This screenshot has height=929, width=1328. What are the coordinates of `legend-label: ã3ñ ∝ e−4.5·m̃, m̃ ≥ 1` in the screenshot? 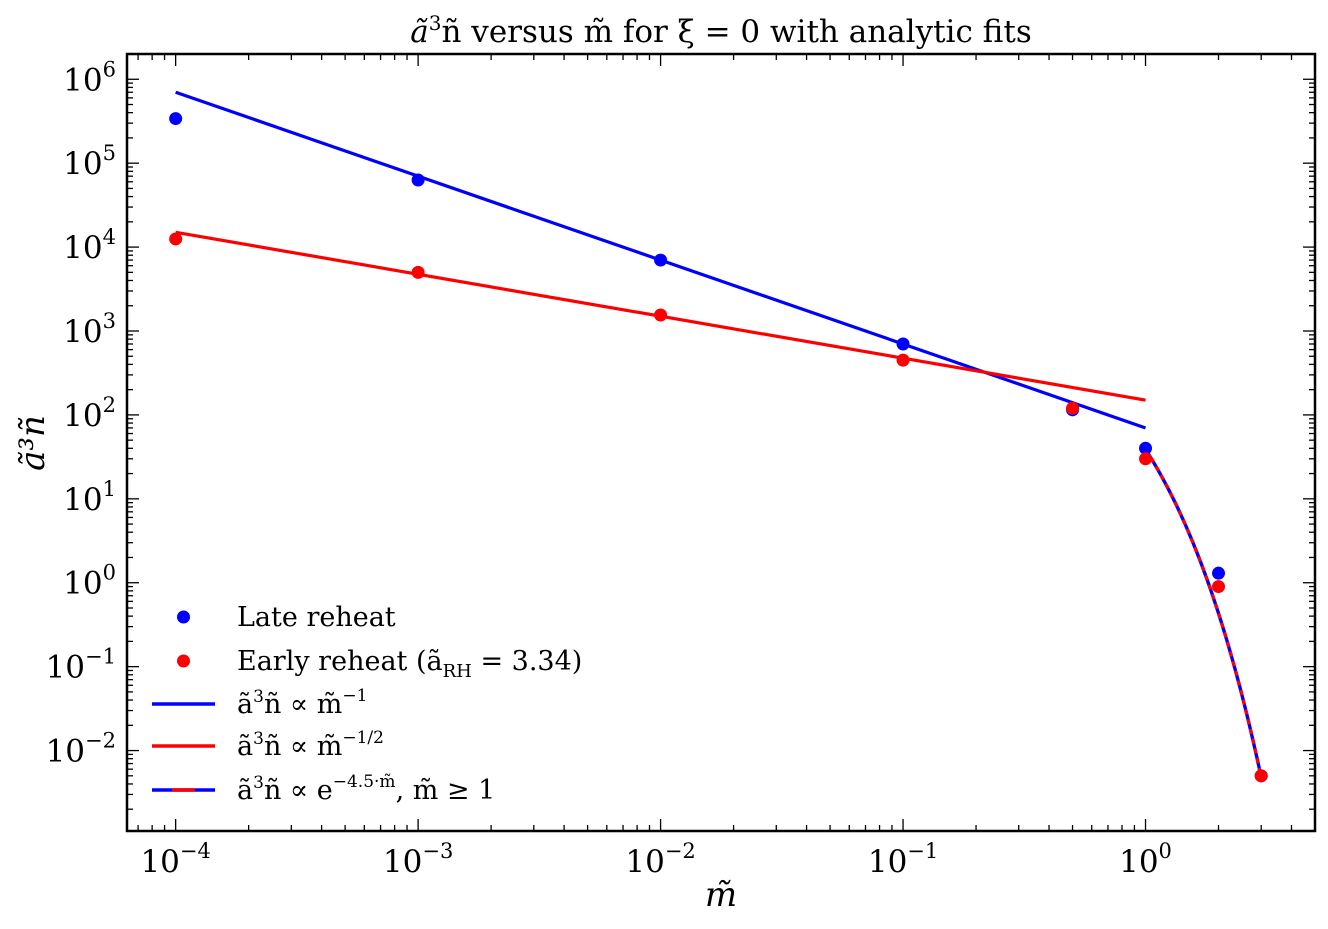 It's located at (366, 789).